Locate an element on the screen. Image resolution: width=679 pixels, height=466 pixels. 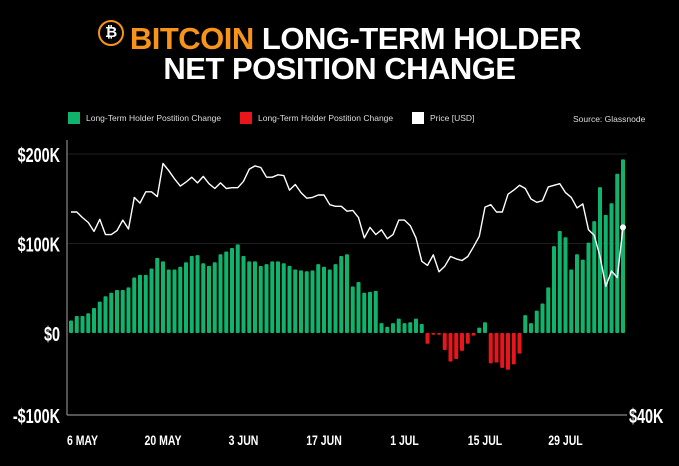
legend-swatch-white is located at coordinates (418, 118).